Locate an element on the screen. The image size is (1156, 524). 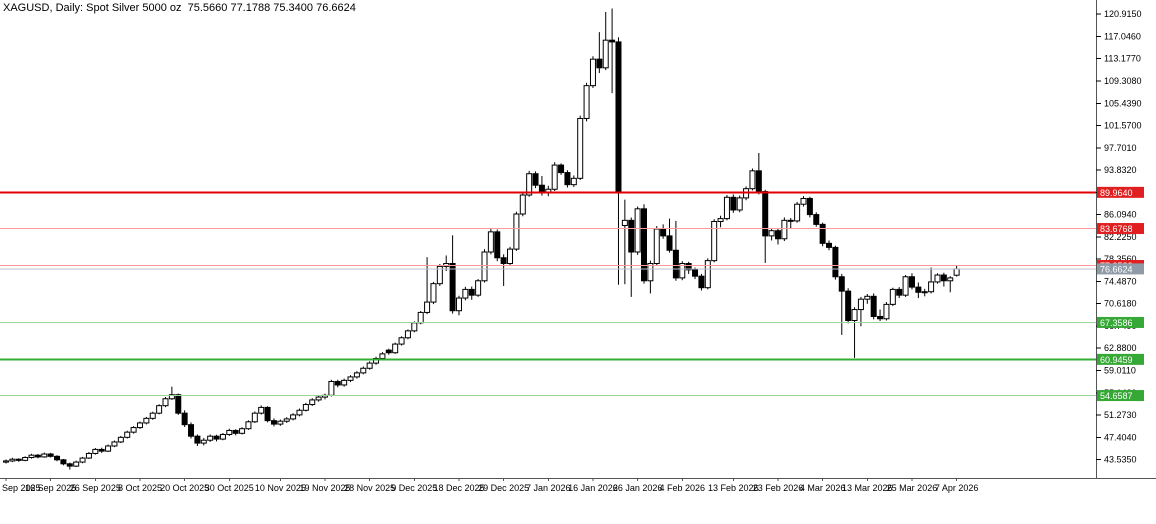
price-tick-label: 70.6180 is located at coordinates (1120, 304).